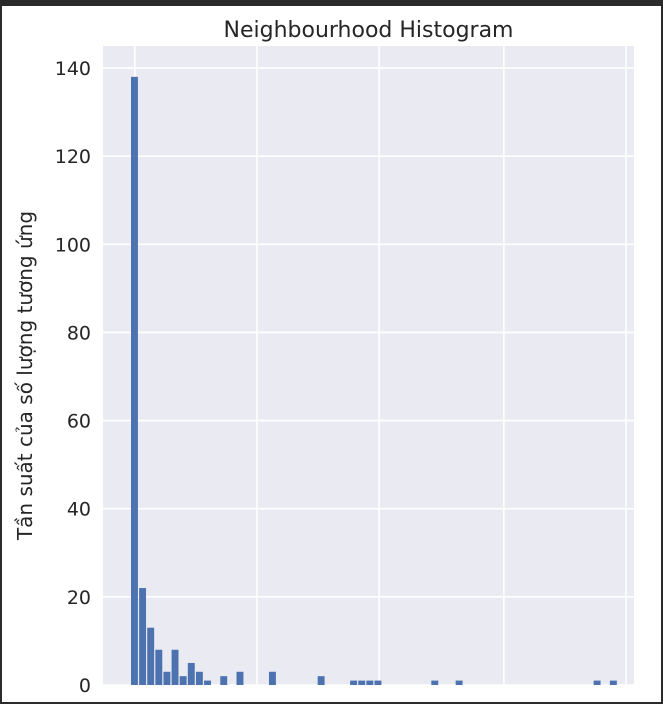 Image resolution: width=663 pixels, height=707 pixels. What do you see at coordinates (73, 69) in the screenshot?
I see `y-tick-label: 140` at bounding box center [73, 69].